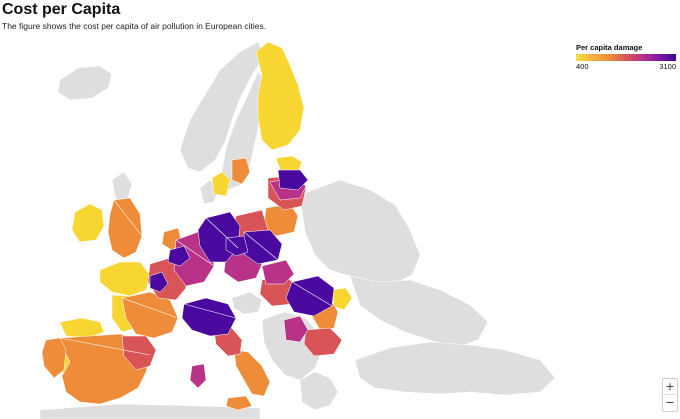 The image size is (680, 419). Describe the element at coordinates (222, 107) in the screenshot. I see `norway-region` at that location.